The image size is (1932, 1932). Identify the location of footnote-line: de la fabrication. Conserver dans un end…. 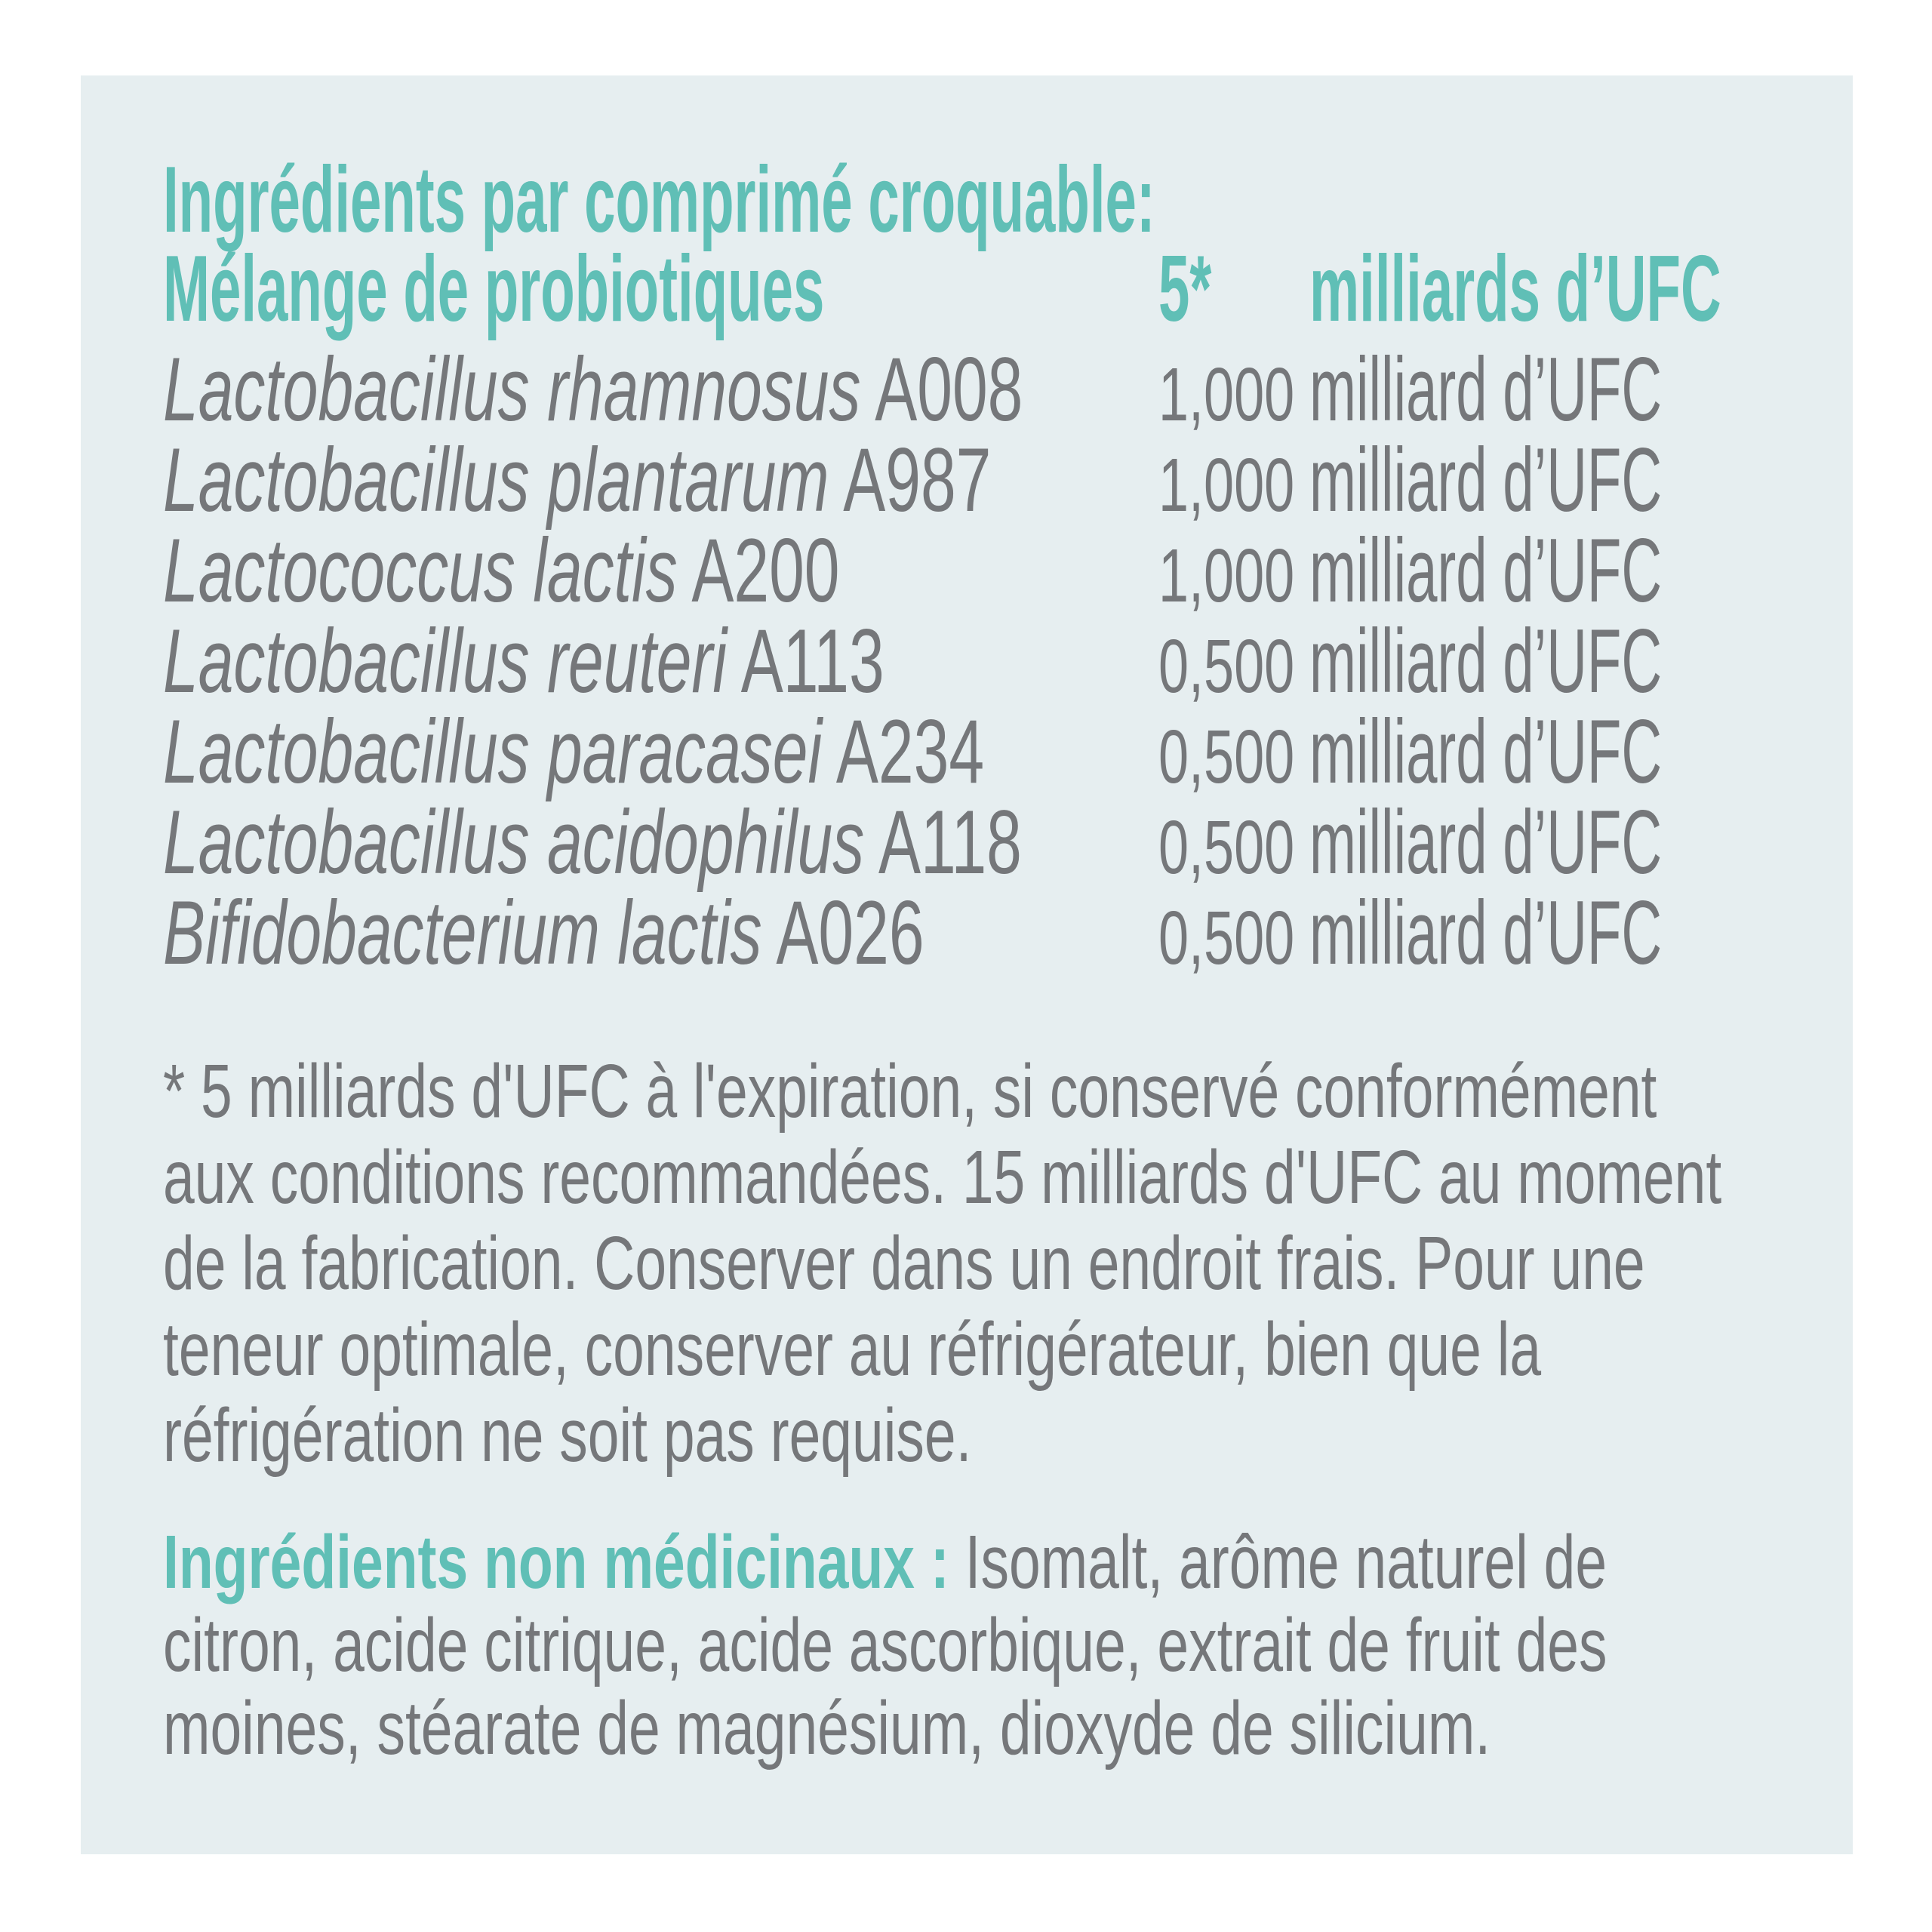
(904, 1263).